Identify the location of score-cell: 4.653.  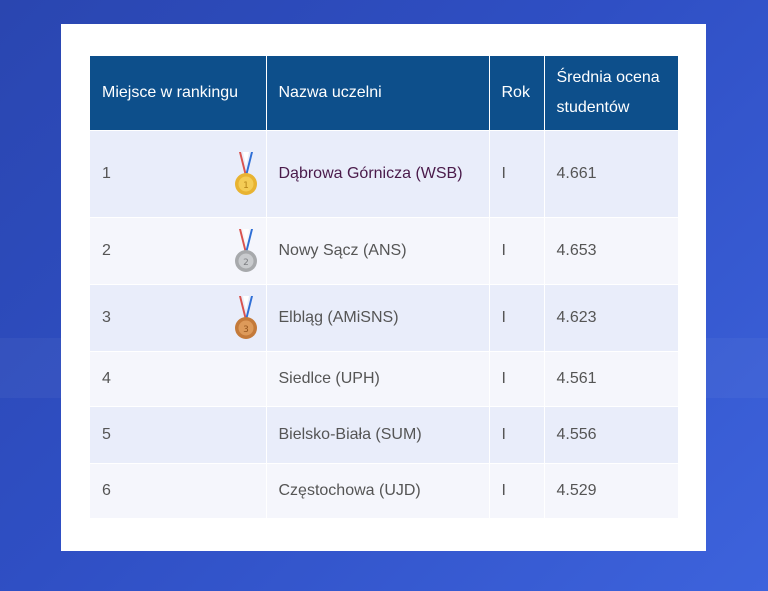
(611, 251).